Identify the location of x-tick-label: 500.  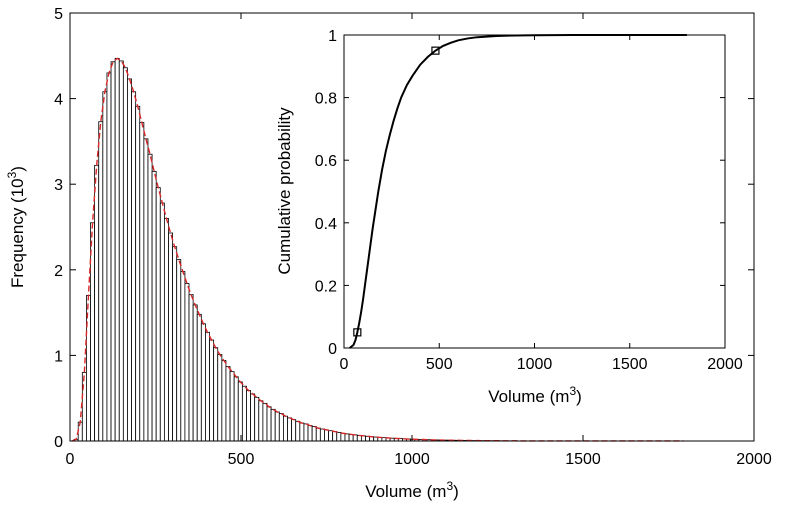
(241, 459).